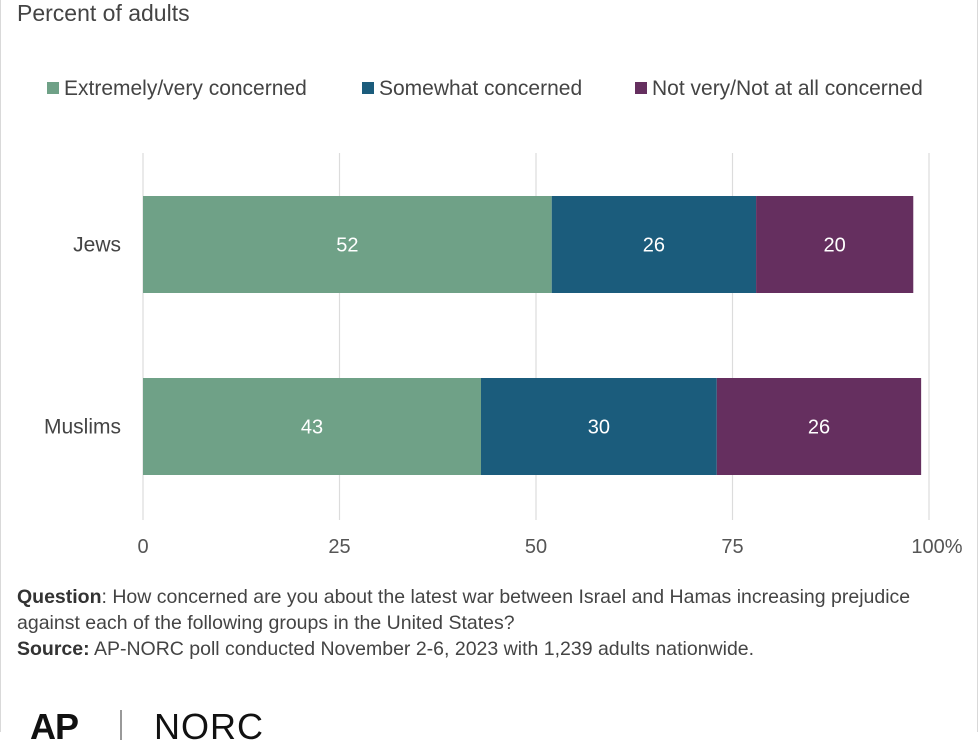 The width and height of the screenshot is (980, 740). Describe the element at coordinates (209, 723) in the screenshot. I see `norc-logo-text: NORC` at that location.